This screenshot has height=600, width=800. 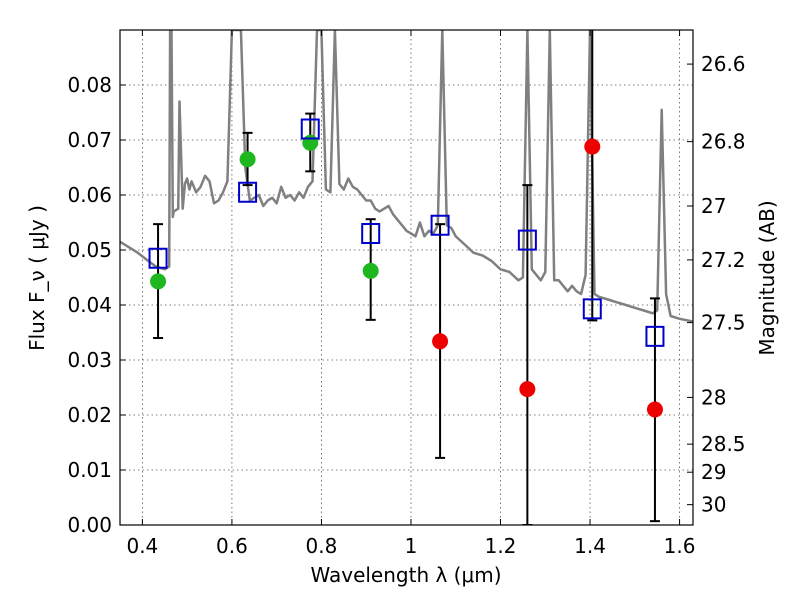 I want to click on y-tick-label: 0.02, so click(x=89, y=415).